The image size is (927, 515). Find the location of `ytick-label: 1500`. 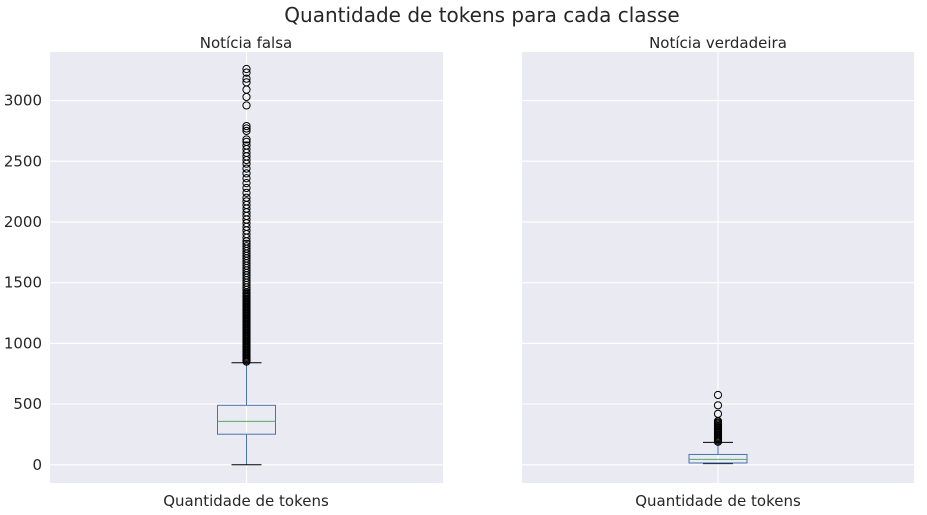

ytick-label: 1500 is located at coordinates (23, 283).